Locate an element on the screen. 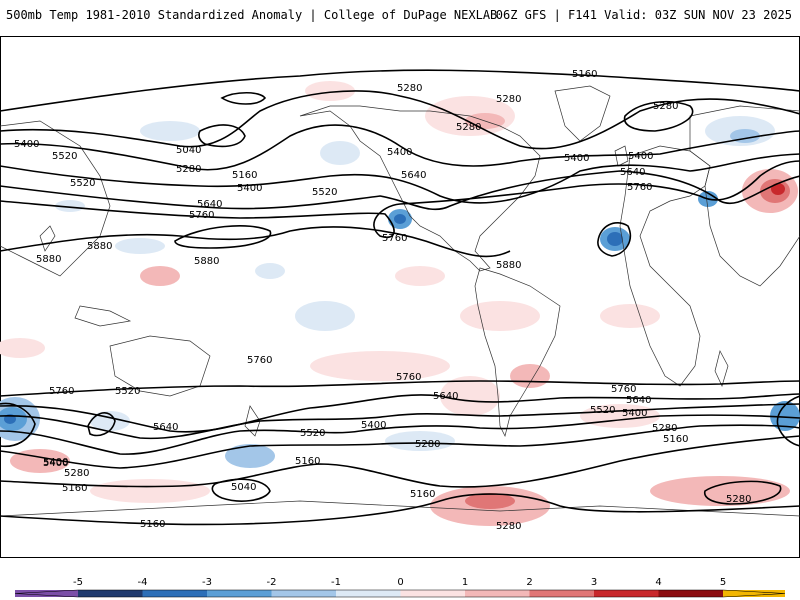  north-america-coast is located at coordinates (420, 188).